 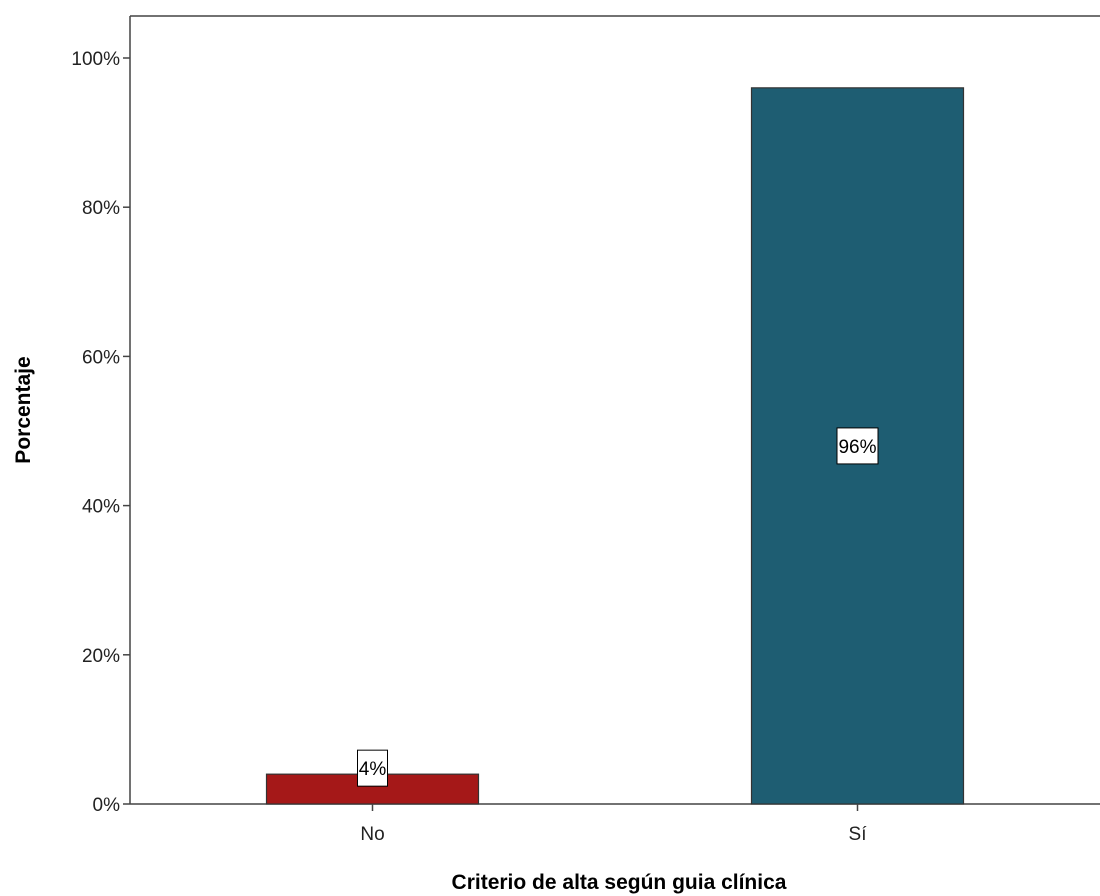 I want to click on data-label: 96%, so click(x=857, y=447).